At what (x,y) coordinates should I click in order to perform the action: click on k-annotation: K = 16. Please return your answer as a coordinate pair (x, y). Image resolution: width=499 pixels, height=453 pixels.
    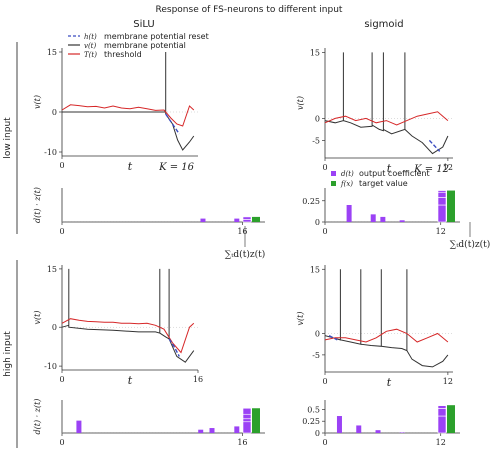
    Looking at the image, I should click on (176, 167).